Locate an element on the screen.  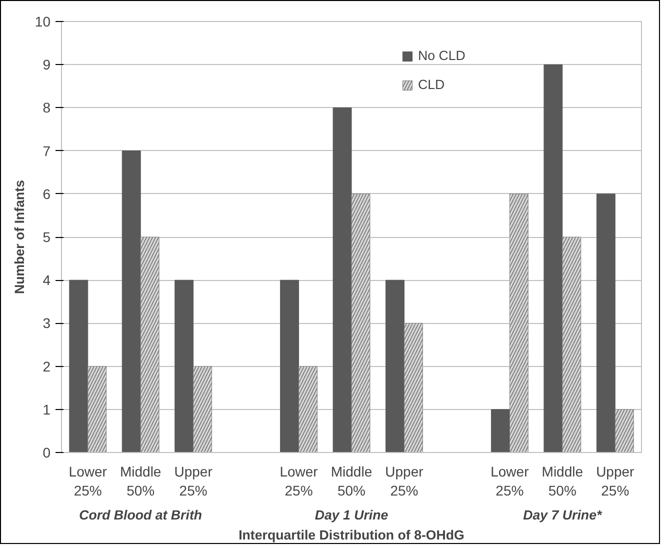
legend-label: No CLD is located at coordinates (442, 55).